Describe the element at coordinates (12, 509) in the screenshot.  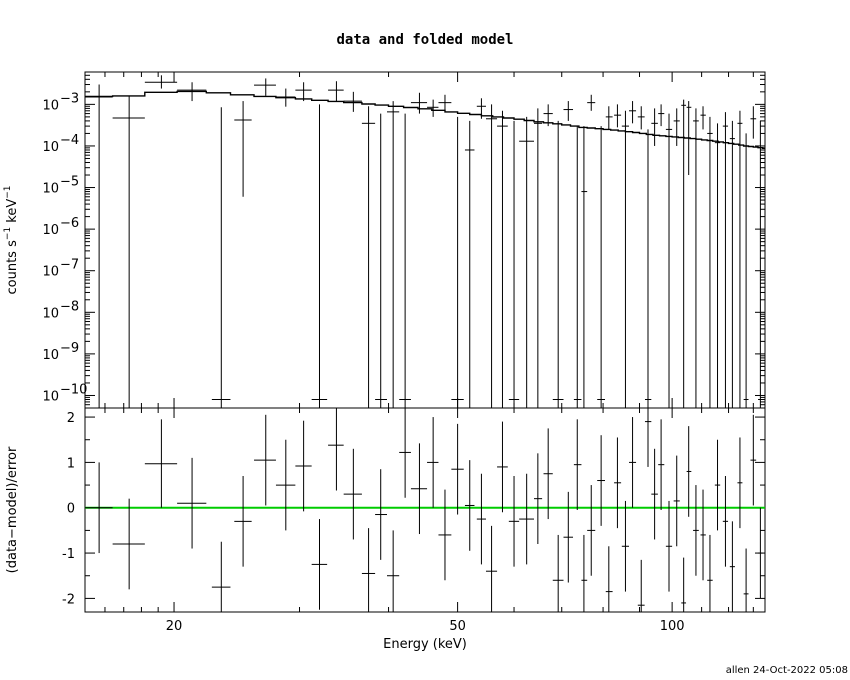
I see `bottom-y-axis-label: (data−model)/error` at that location.